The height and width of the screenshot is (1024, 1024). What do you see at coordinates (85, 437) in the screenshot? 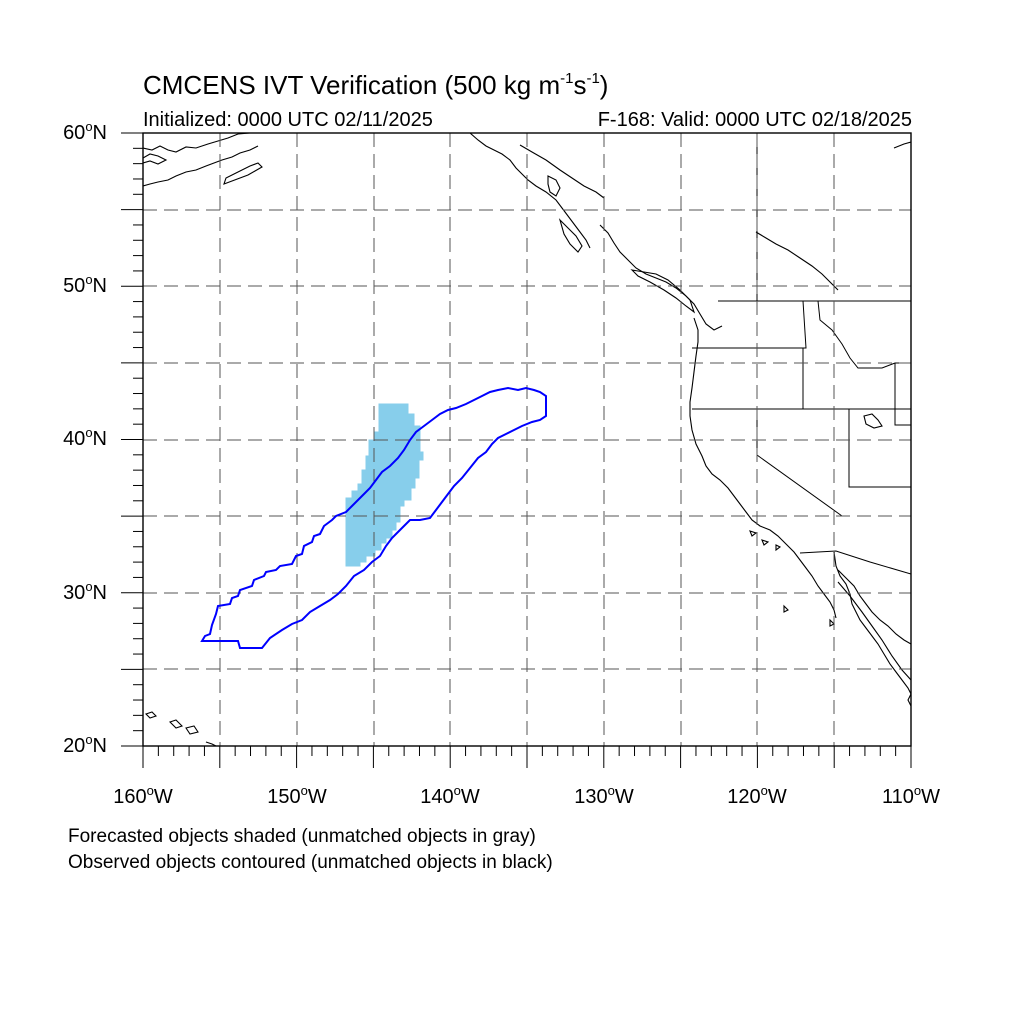
I see `lat-label-40n: 40oN` at bounding box center [85, 437].